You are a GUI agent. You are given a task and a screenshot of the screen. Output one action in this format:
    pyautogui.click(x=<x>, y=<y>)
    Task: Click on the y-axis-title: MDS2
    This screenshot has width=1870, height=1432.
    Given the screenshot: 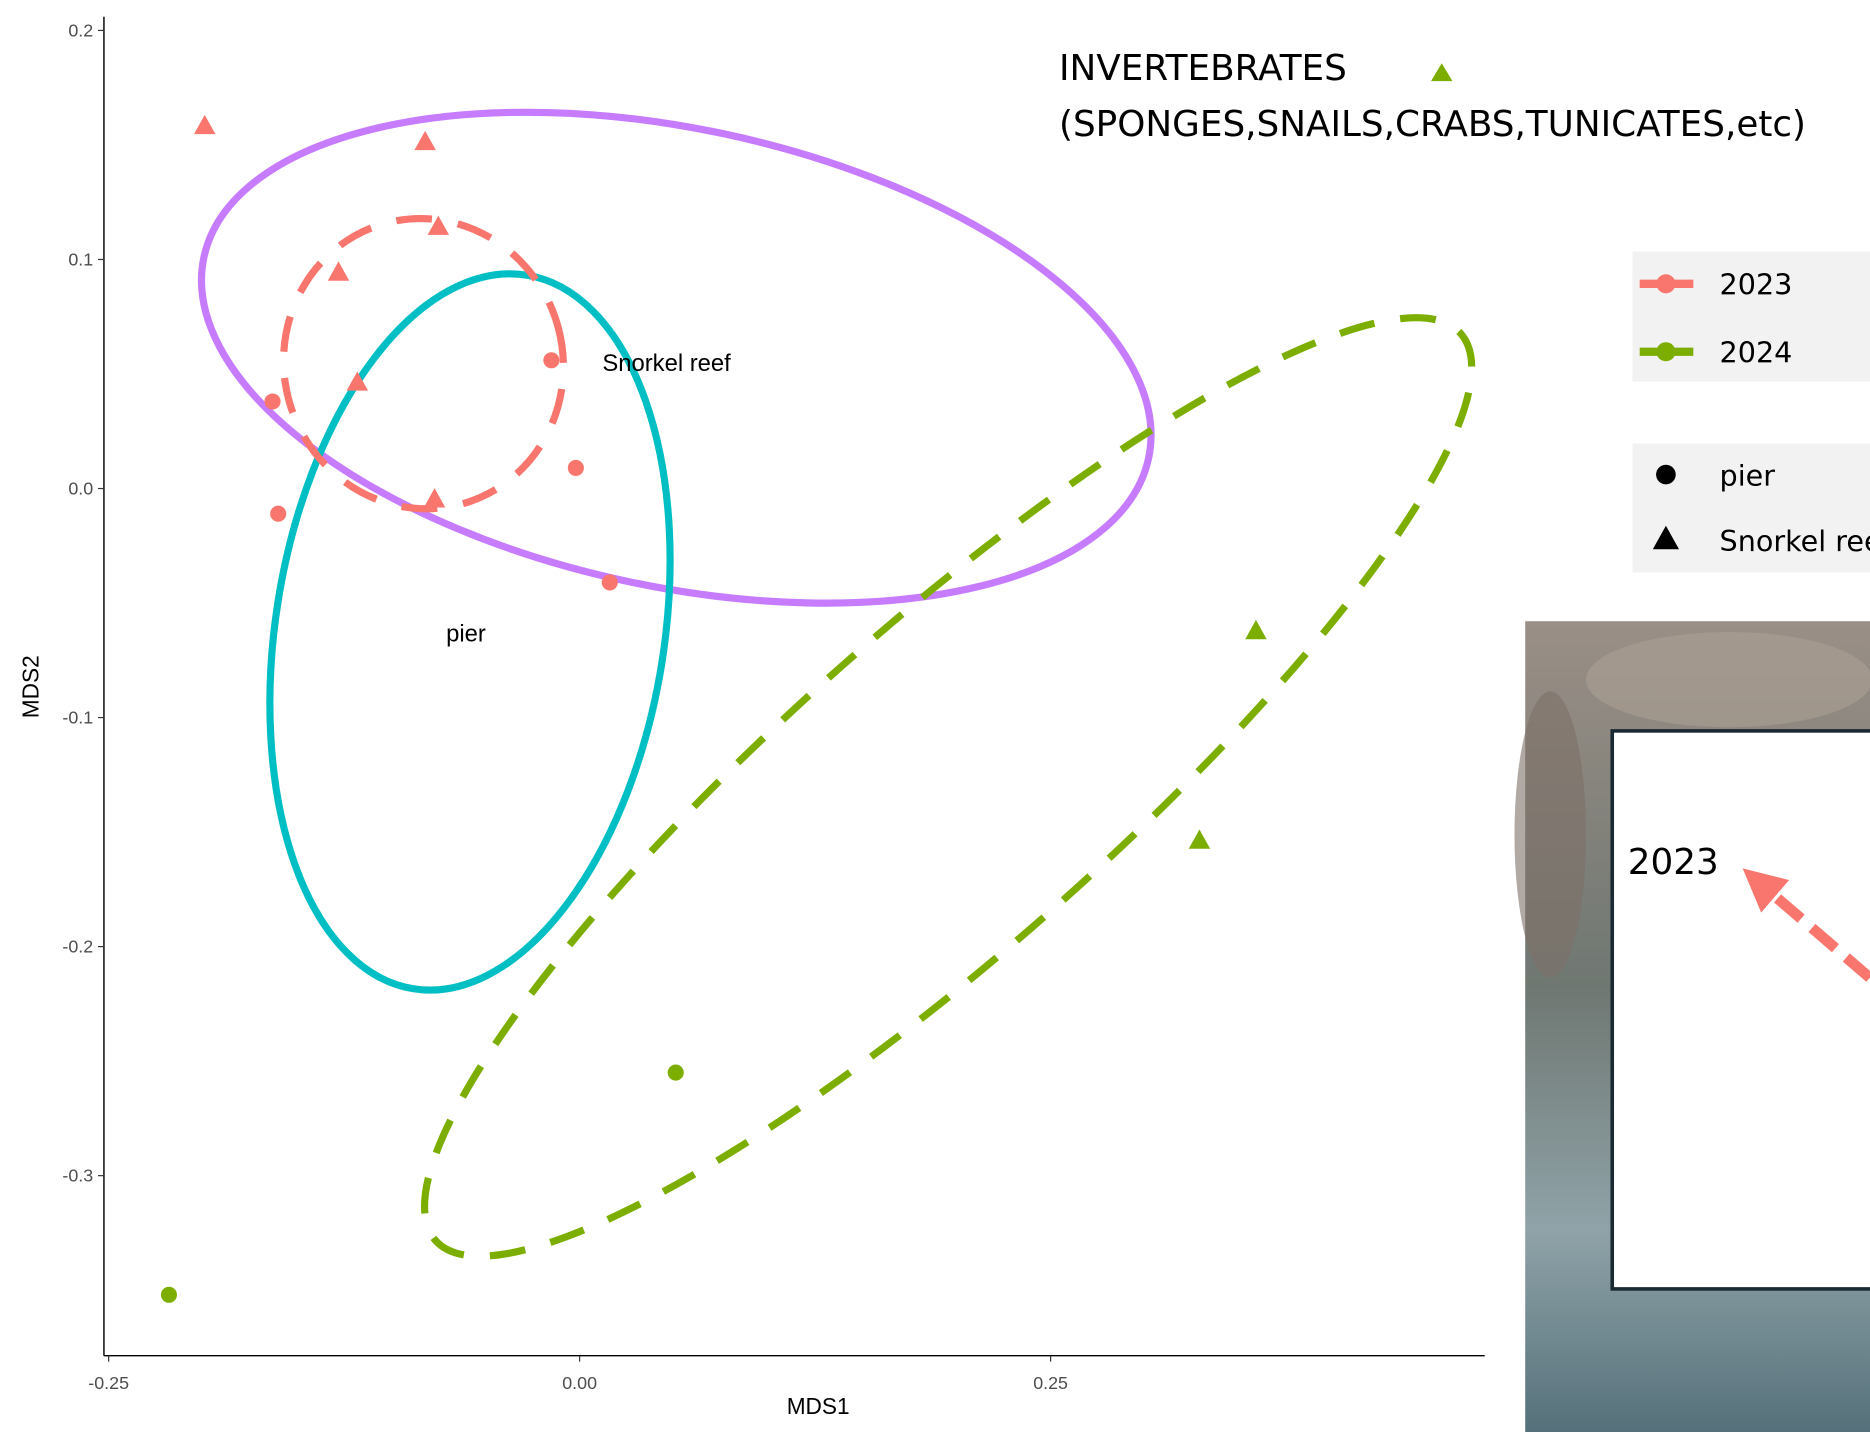 What is the action you would take?
    pyautogui.click(x=30, y=686)
    